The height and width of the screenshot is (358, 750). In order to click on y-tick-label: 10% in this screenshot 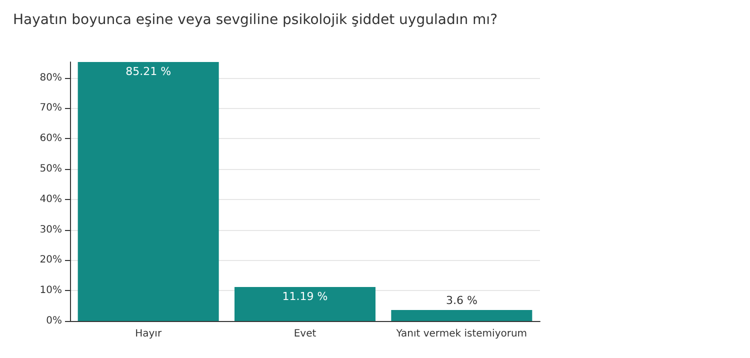, I will do `click(51, 290)`.